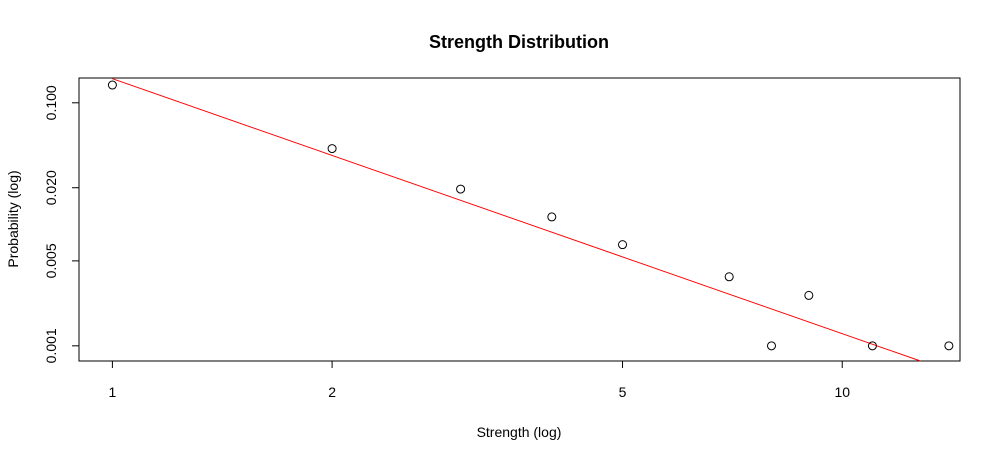 This screenshot has width=1000, height=460. What do you see at coordinates (61, 224) in the screenshot?
I see `y-axis: 0.100 0.020 0.005 0.001` at bounding box center [61, 224].